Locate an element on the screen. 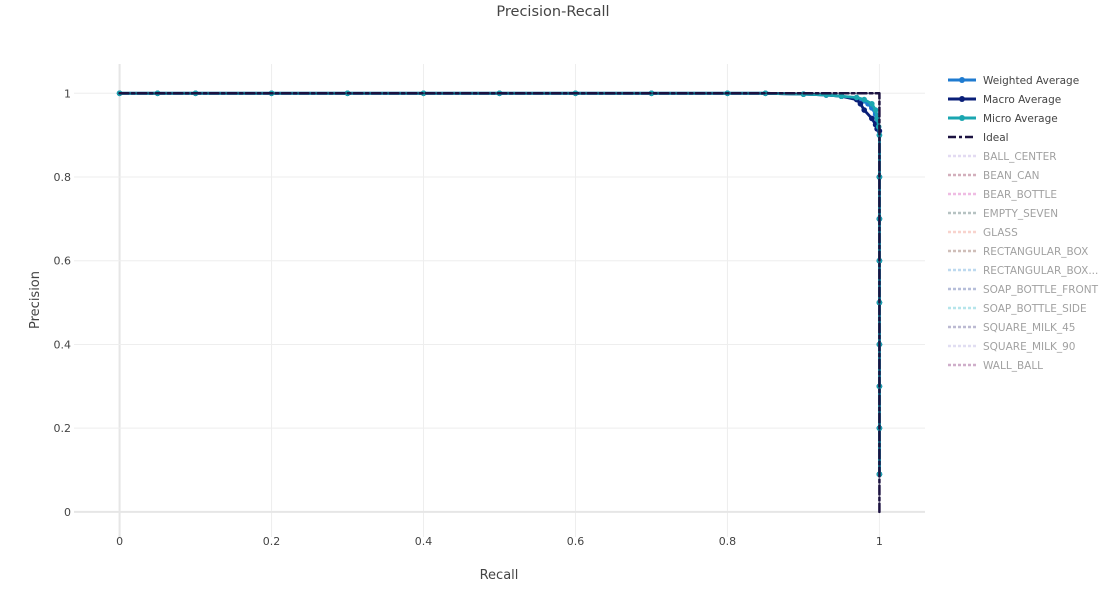 The width and height of the screenshot is (1116, 600). legend-label: SQUARE_MILK_45 is located at coordinates (1029, 328).